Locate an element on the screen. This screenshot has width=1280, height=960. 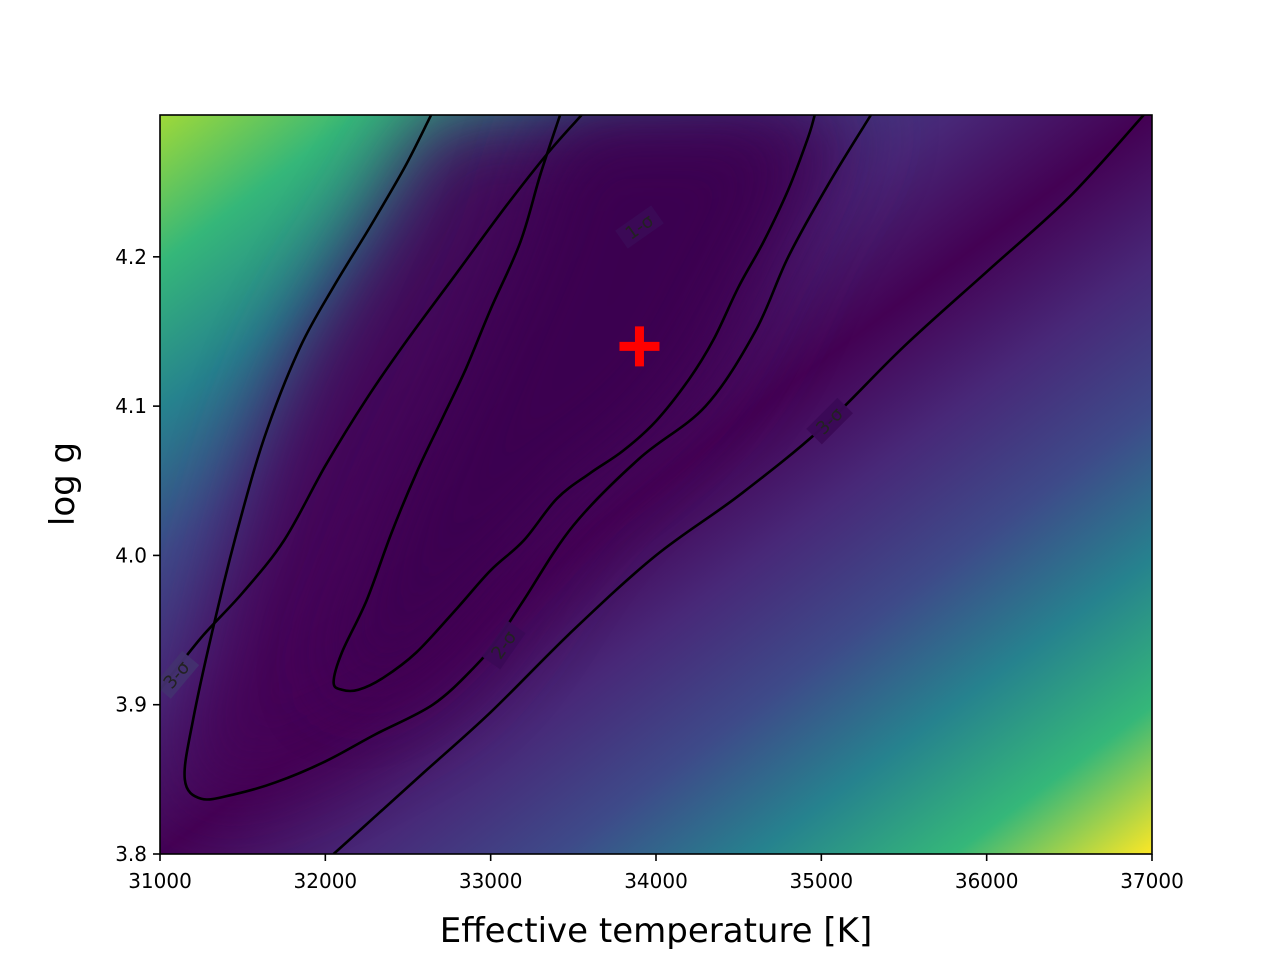
x-tick-label: 34000 is located at coordinates (656, 881).